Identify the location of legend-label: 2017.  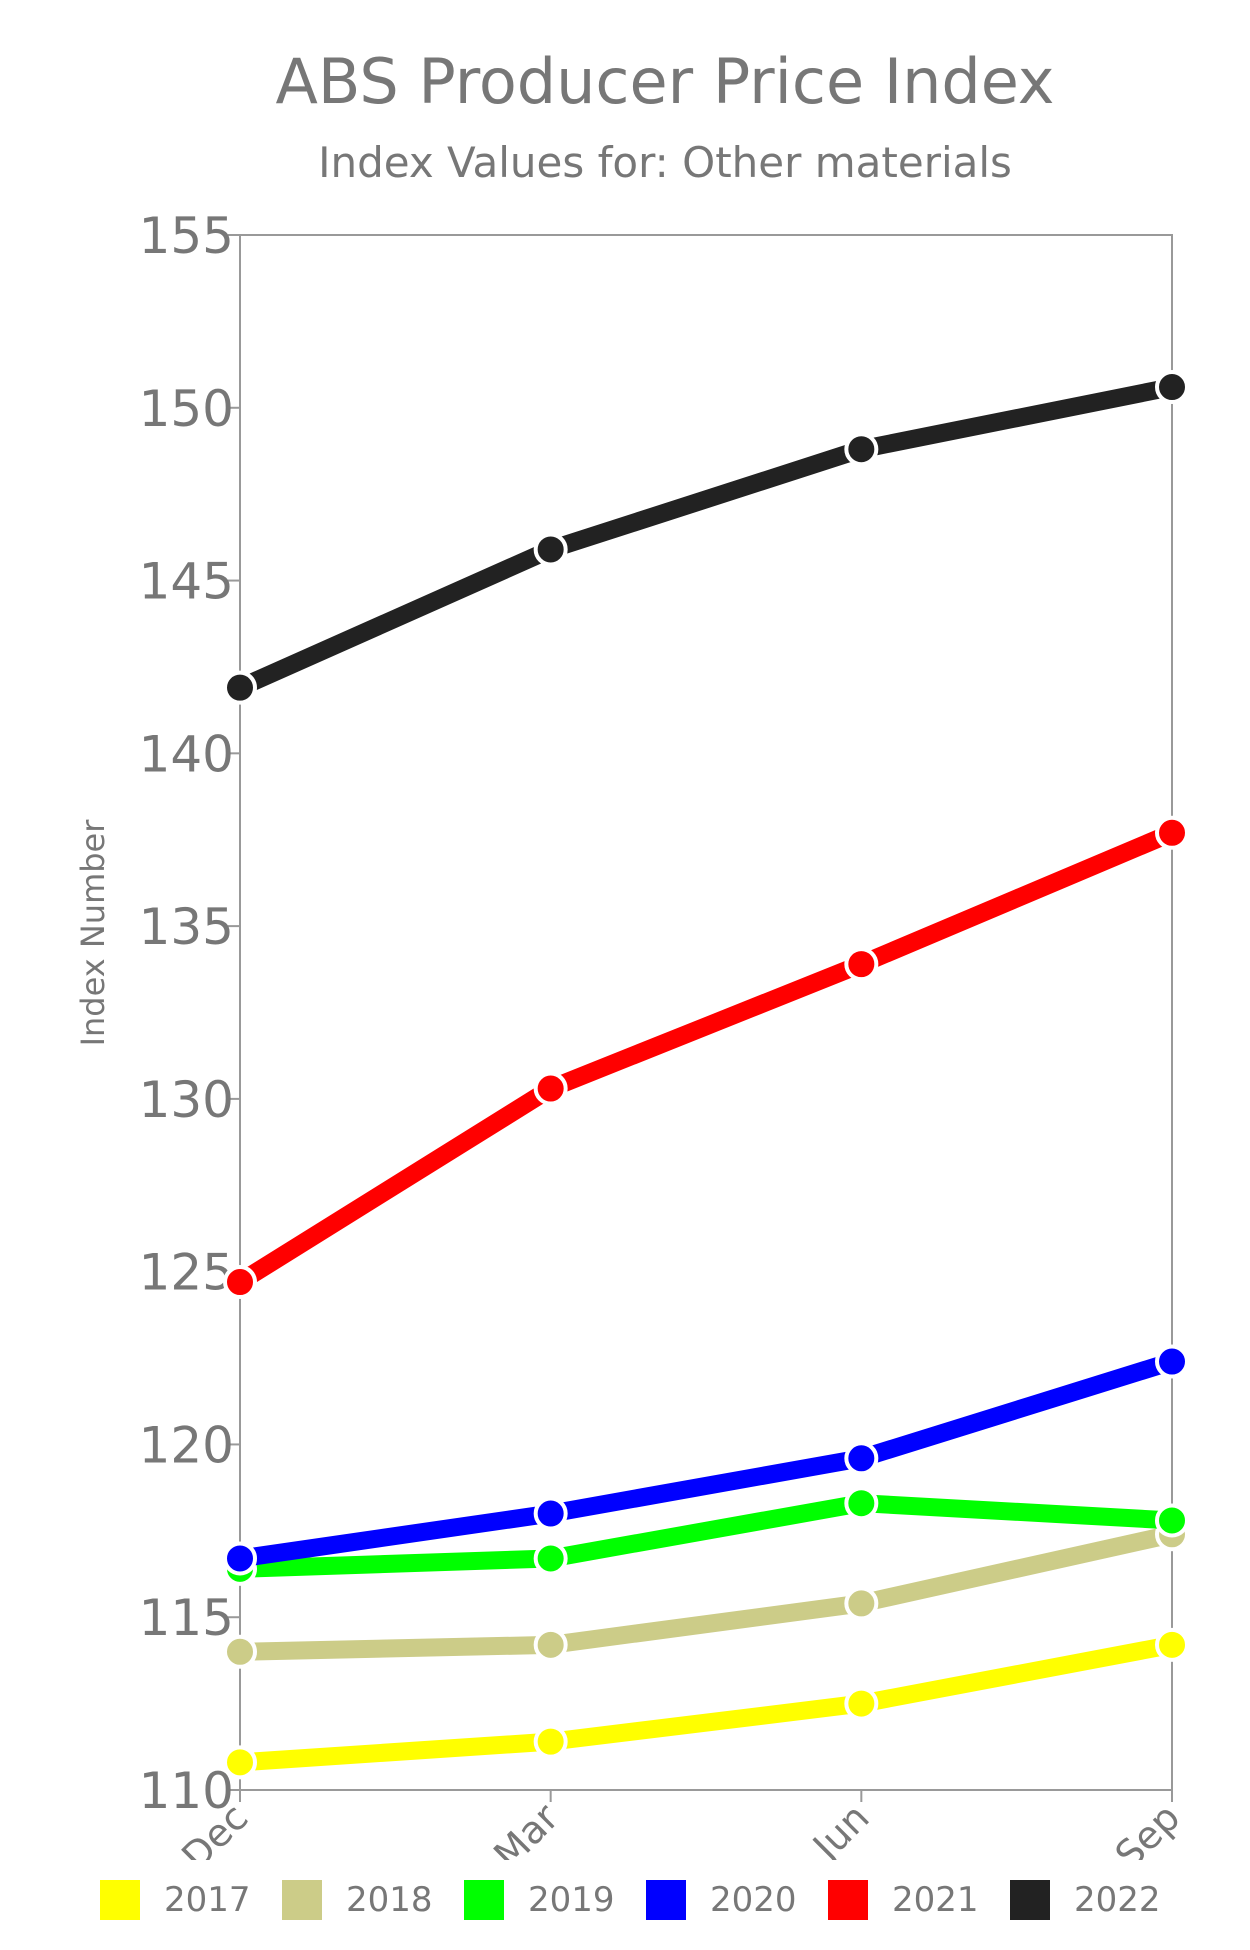
(207, 1900).